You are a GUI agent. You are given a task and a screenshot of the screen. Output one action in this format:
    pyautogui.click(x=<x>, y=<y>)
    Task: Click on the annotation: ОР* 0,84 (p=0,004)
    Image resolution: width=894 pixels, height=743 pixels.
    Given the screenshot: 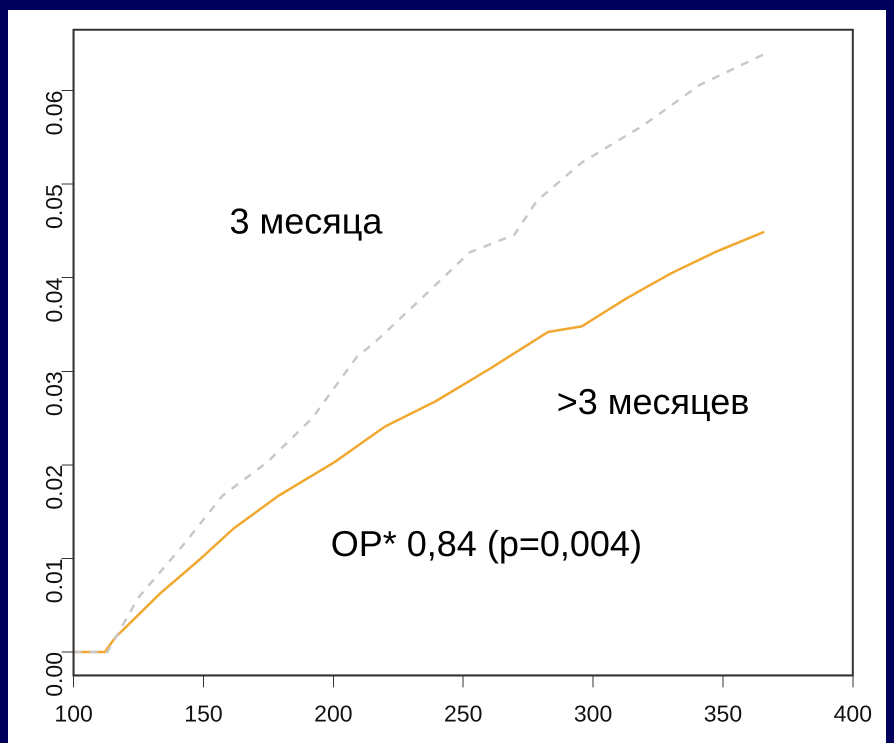 What is the action you would take?
    pyautogui.click(x=486, y=543)
    